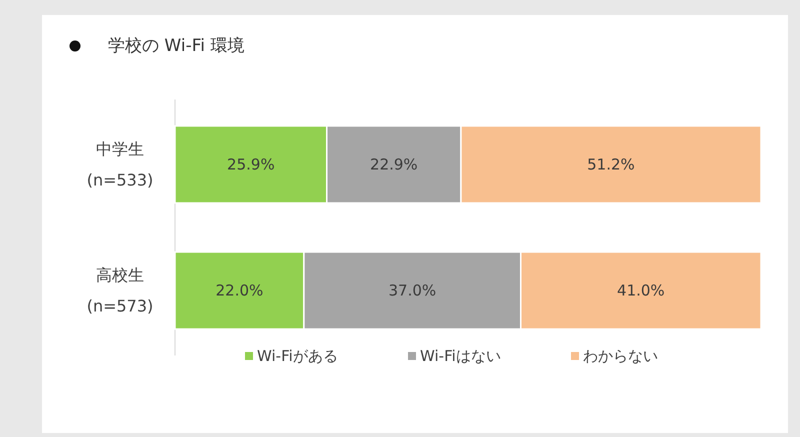 Image resolution: width=800 pixels, height=437 pixels. What do you see at coordinates (297, 356) in the screenshot?
I see `legend-label: Wi-Fiがある` at bounding box center [297, 356].